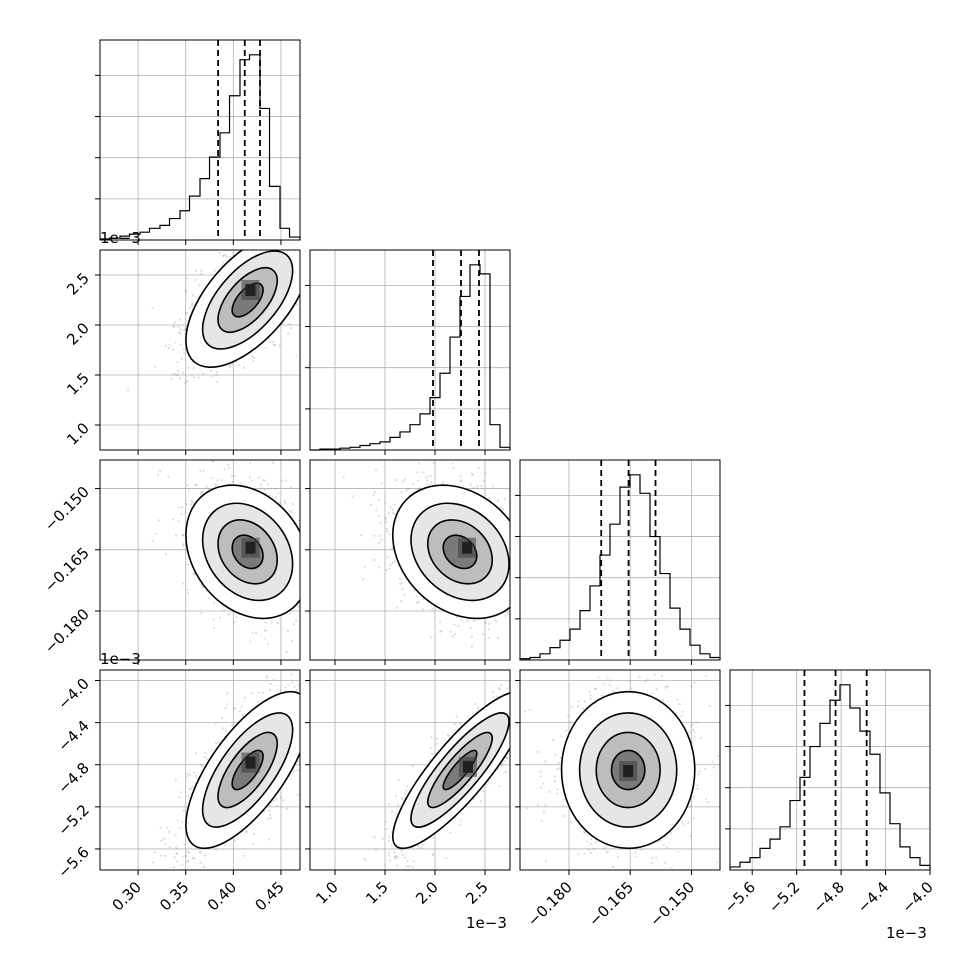 This screenshot has width=970, height=970. What do you see at coordinates (67, 570) in the screenshot?
I see `p20-y-tick-label: −0.165` at bounding box center [67, 570].